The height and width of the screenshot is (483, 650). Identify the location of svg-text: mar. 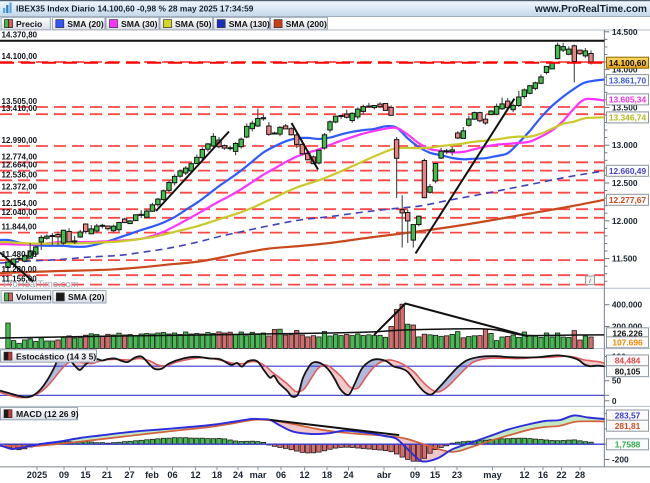
(258, 475).